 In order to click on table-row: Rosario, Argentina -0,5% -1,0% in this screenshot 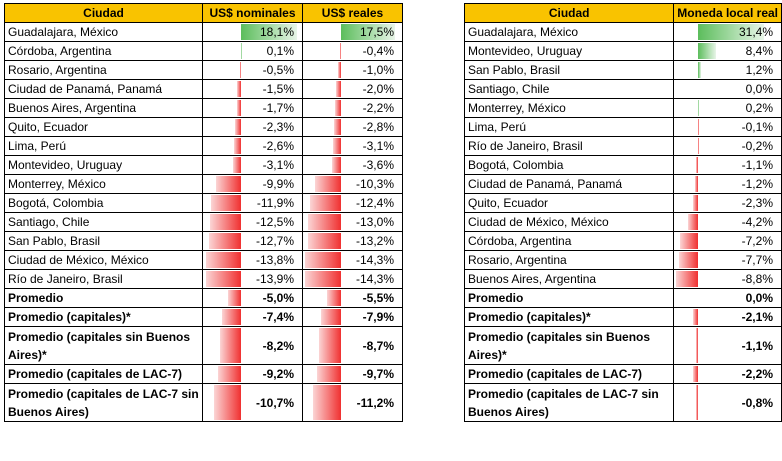, I will do `click(203, 70)`.